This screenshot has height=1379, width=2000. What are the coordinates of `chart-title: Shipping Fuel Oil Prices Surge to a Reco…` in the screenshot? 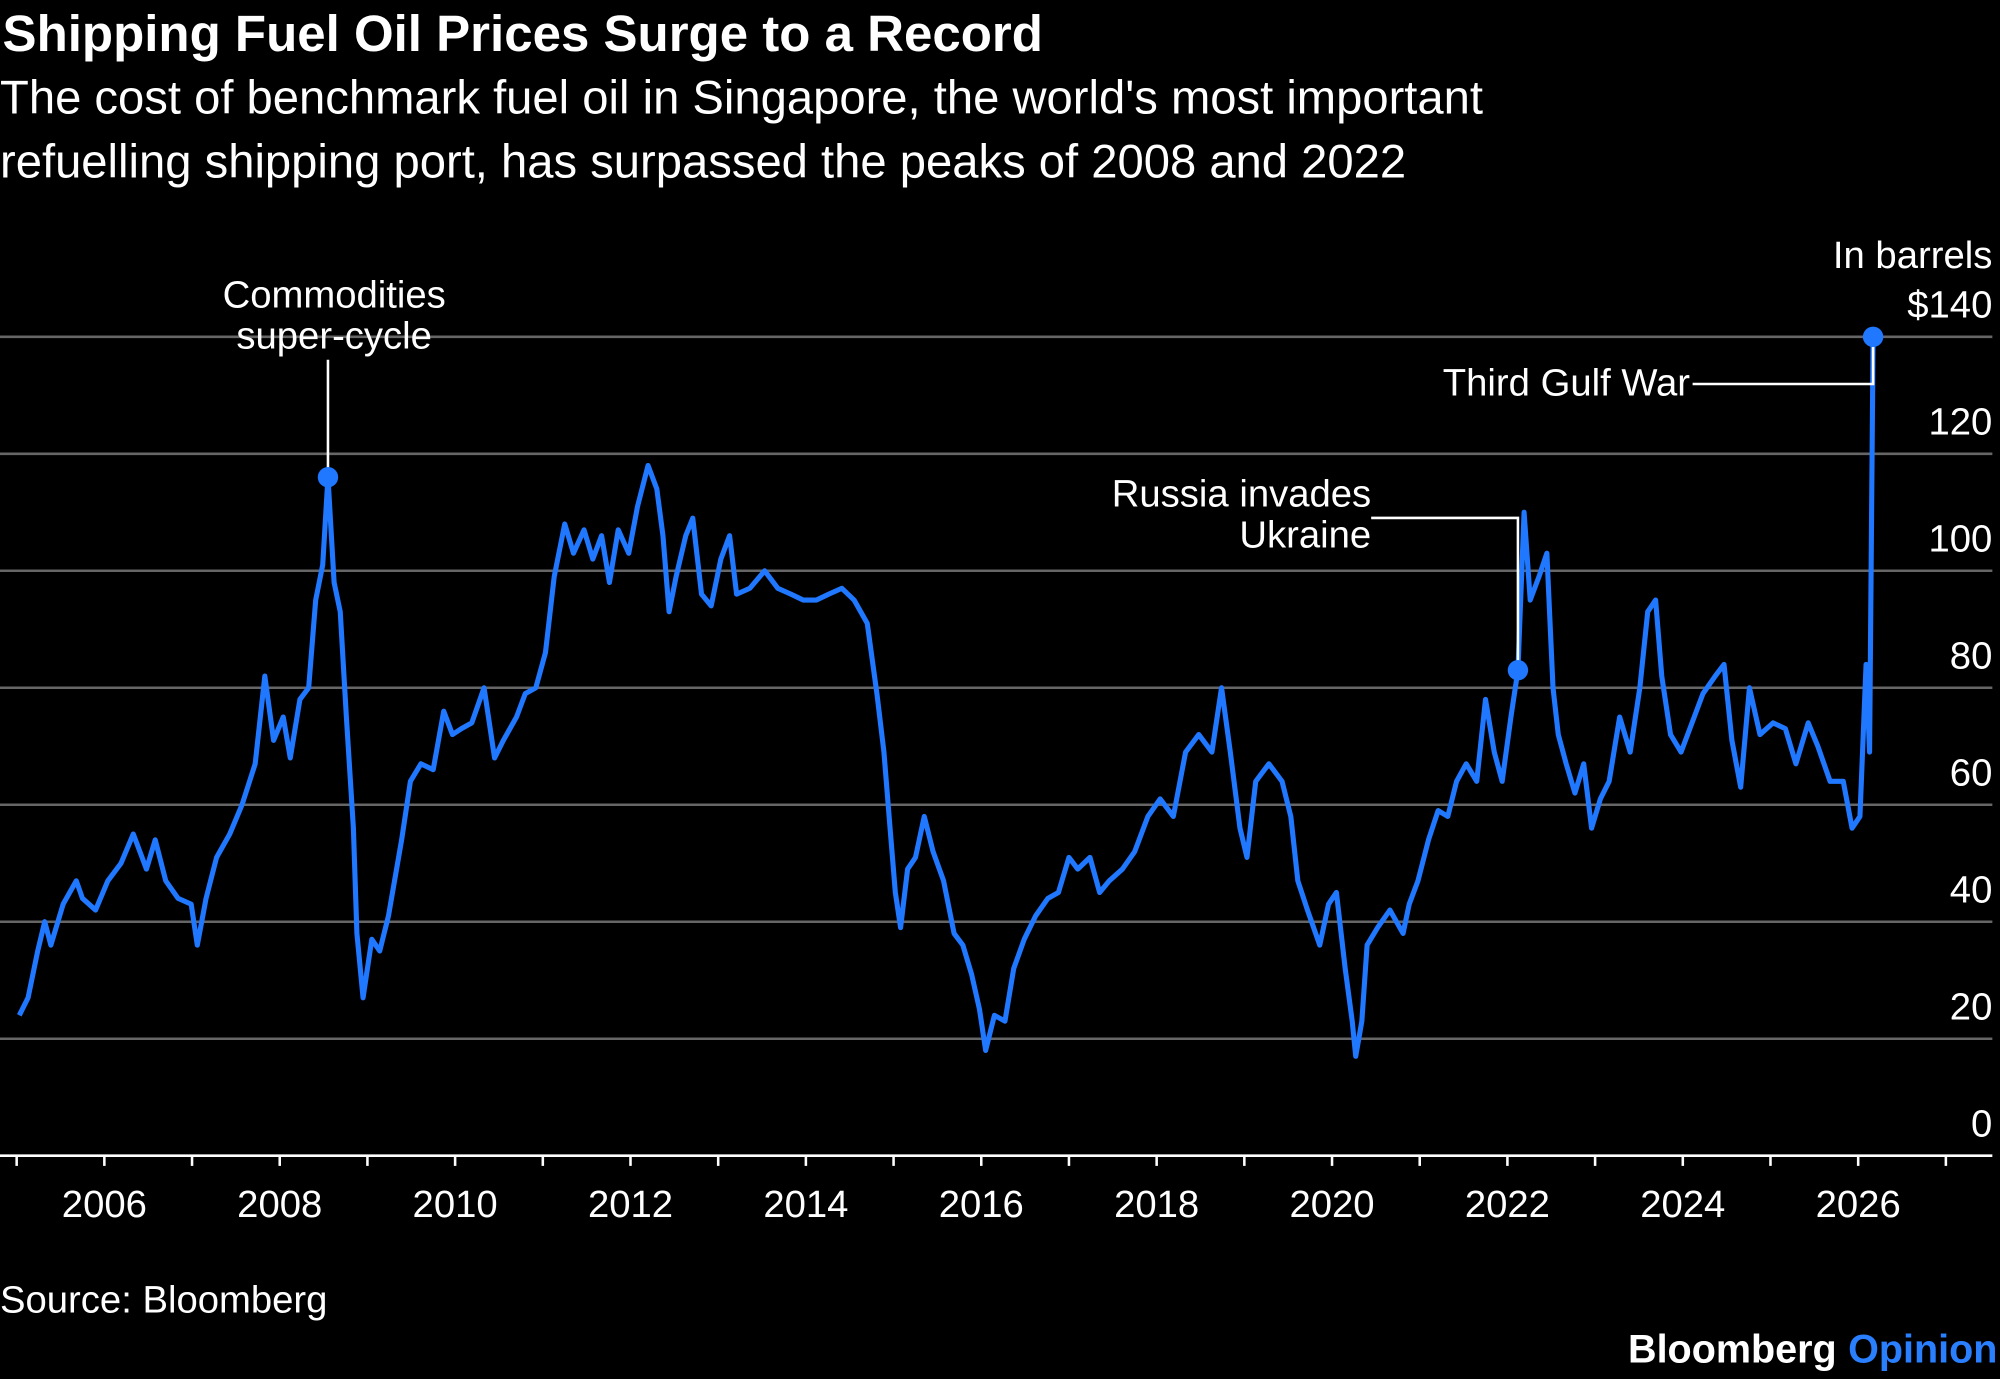 It's located at (523, 33).